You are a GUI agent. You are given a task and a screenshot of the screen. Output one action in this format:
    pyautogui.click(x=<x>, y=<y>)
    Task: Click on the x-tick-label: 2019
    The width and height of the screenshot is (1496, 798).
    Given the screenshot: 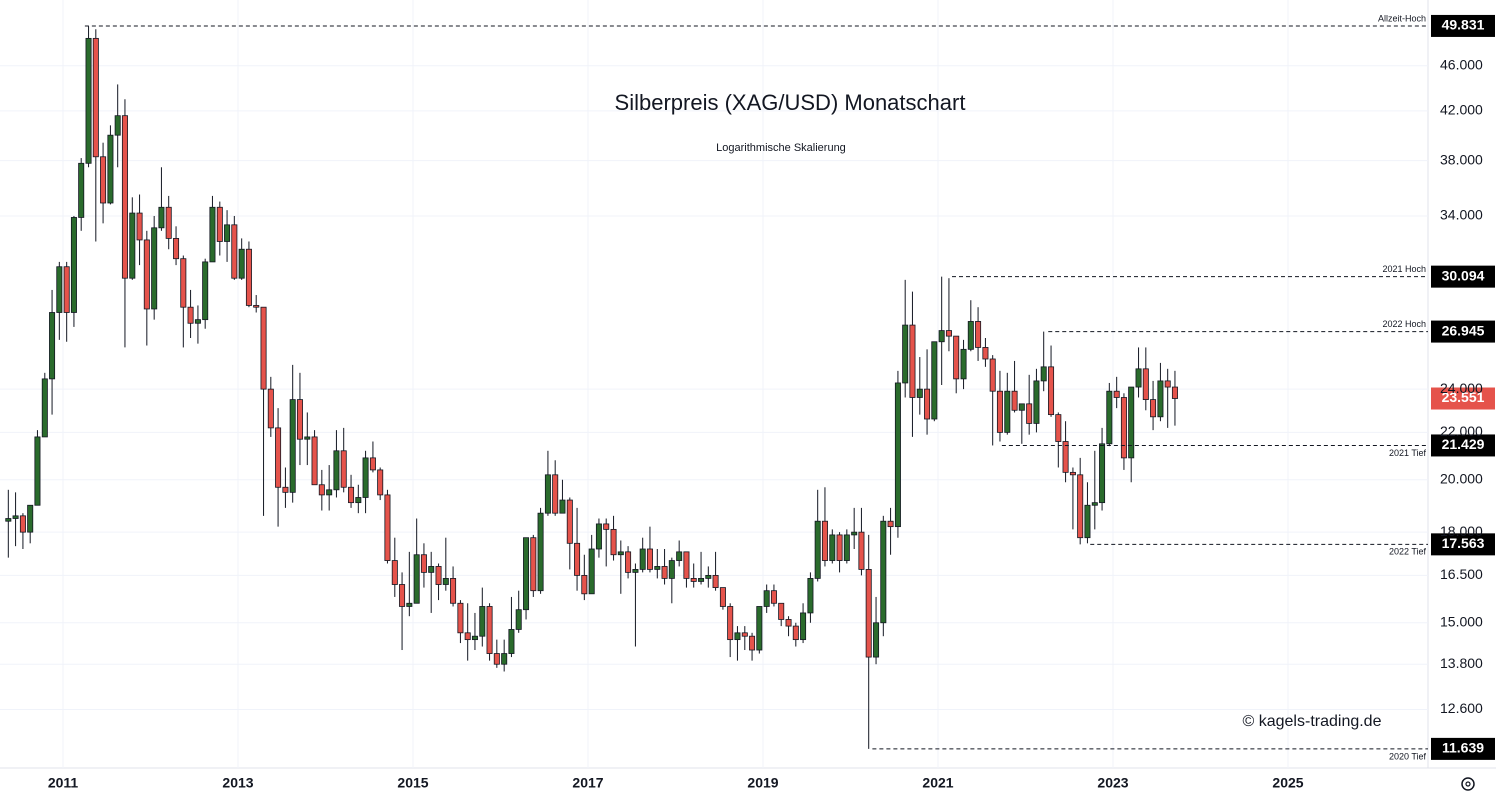 What is the action you would take?
    pyautogui.click(x=762, y=783)
    